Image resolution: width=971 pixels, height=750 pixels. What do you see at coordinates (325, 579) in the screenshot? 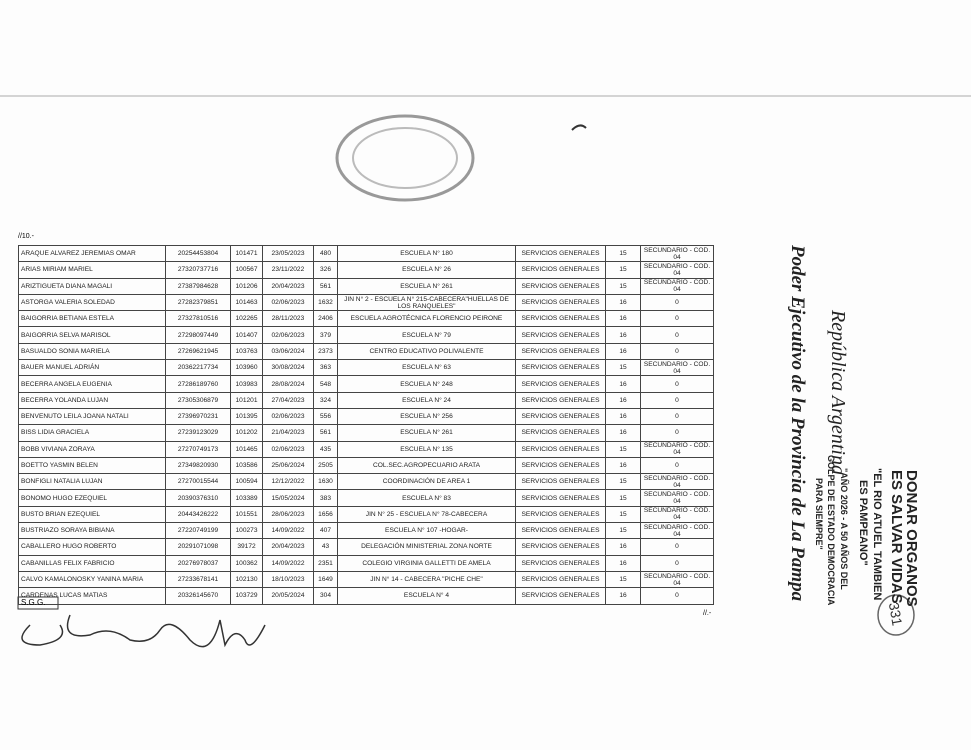
I see `code-cell: 1649` at bounding box center [325, 579].